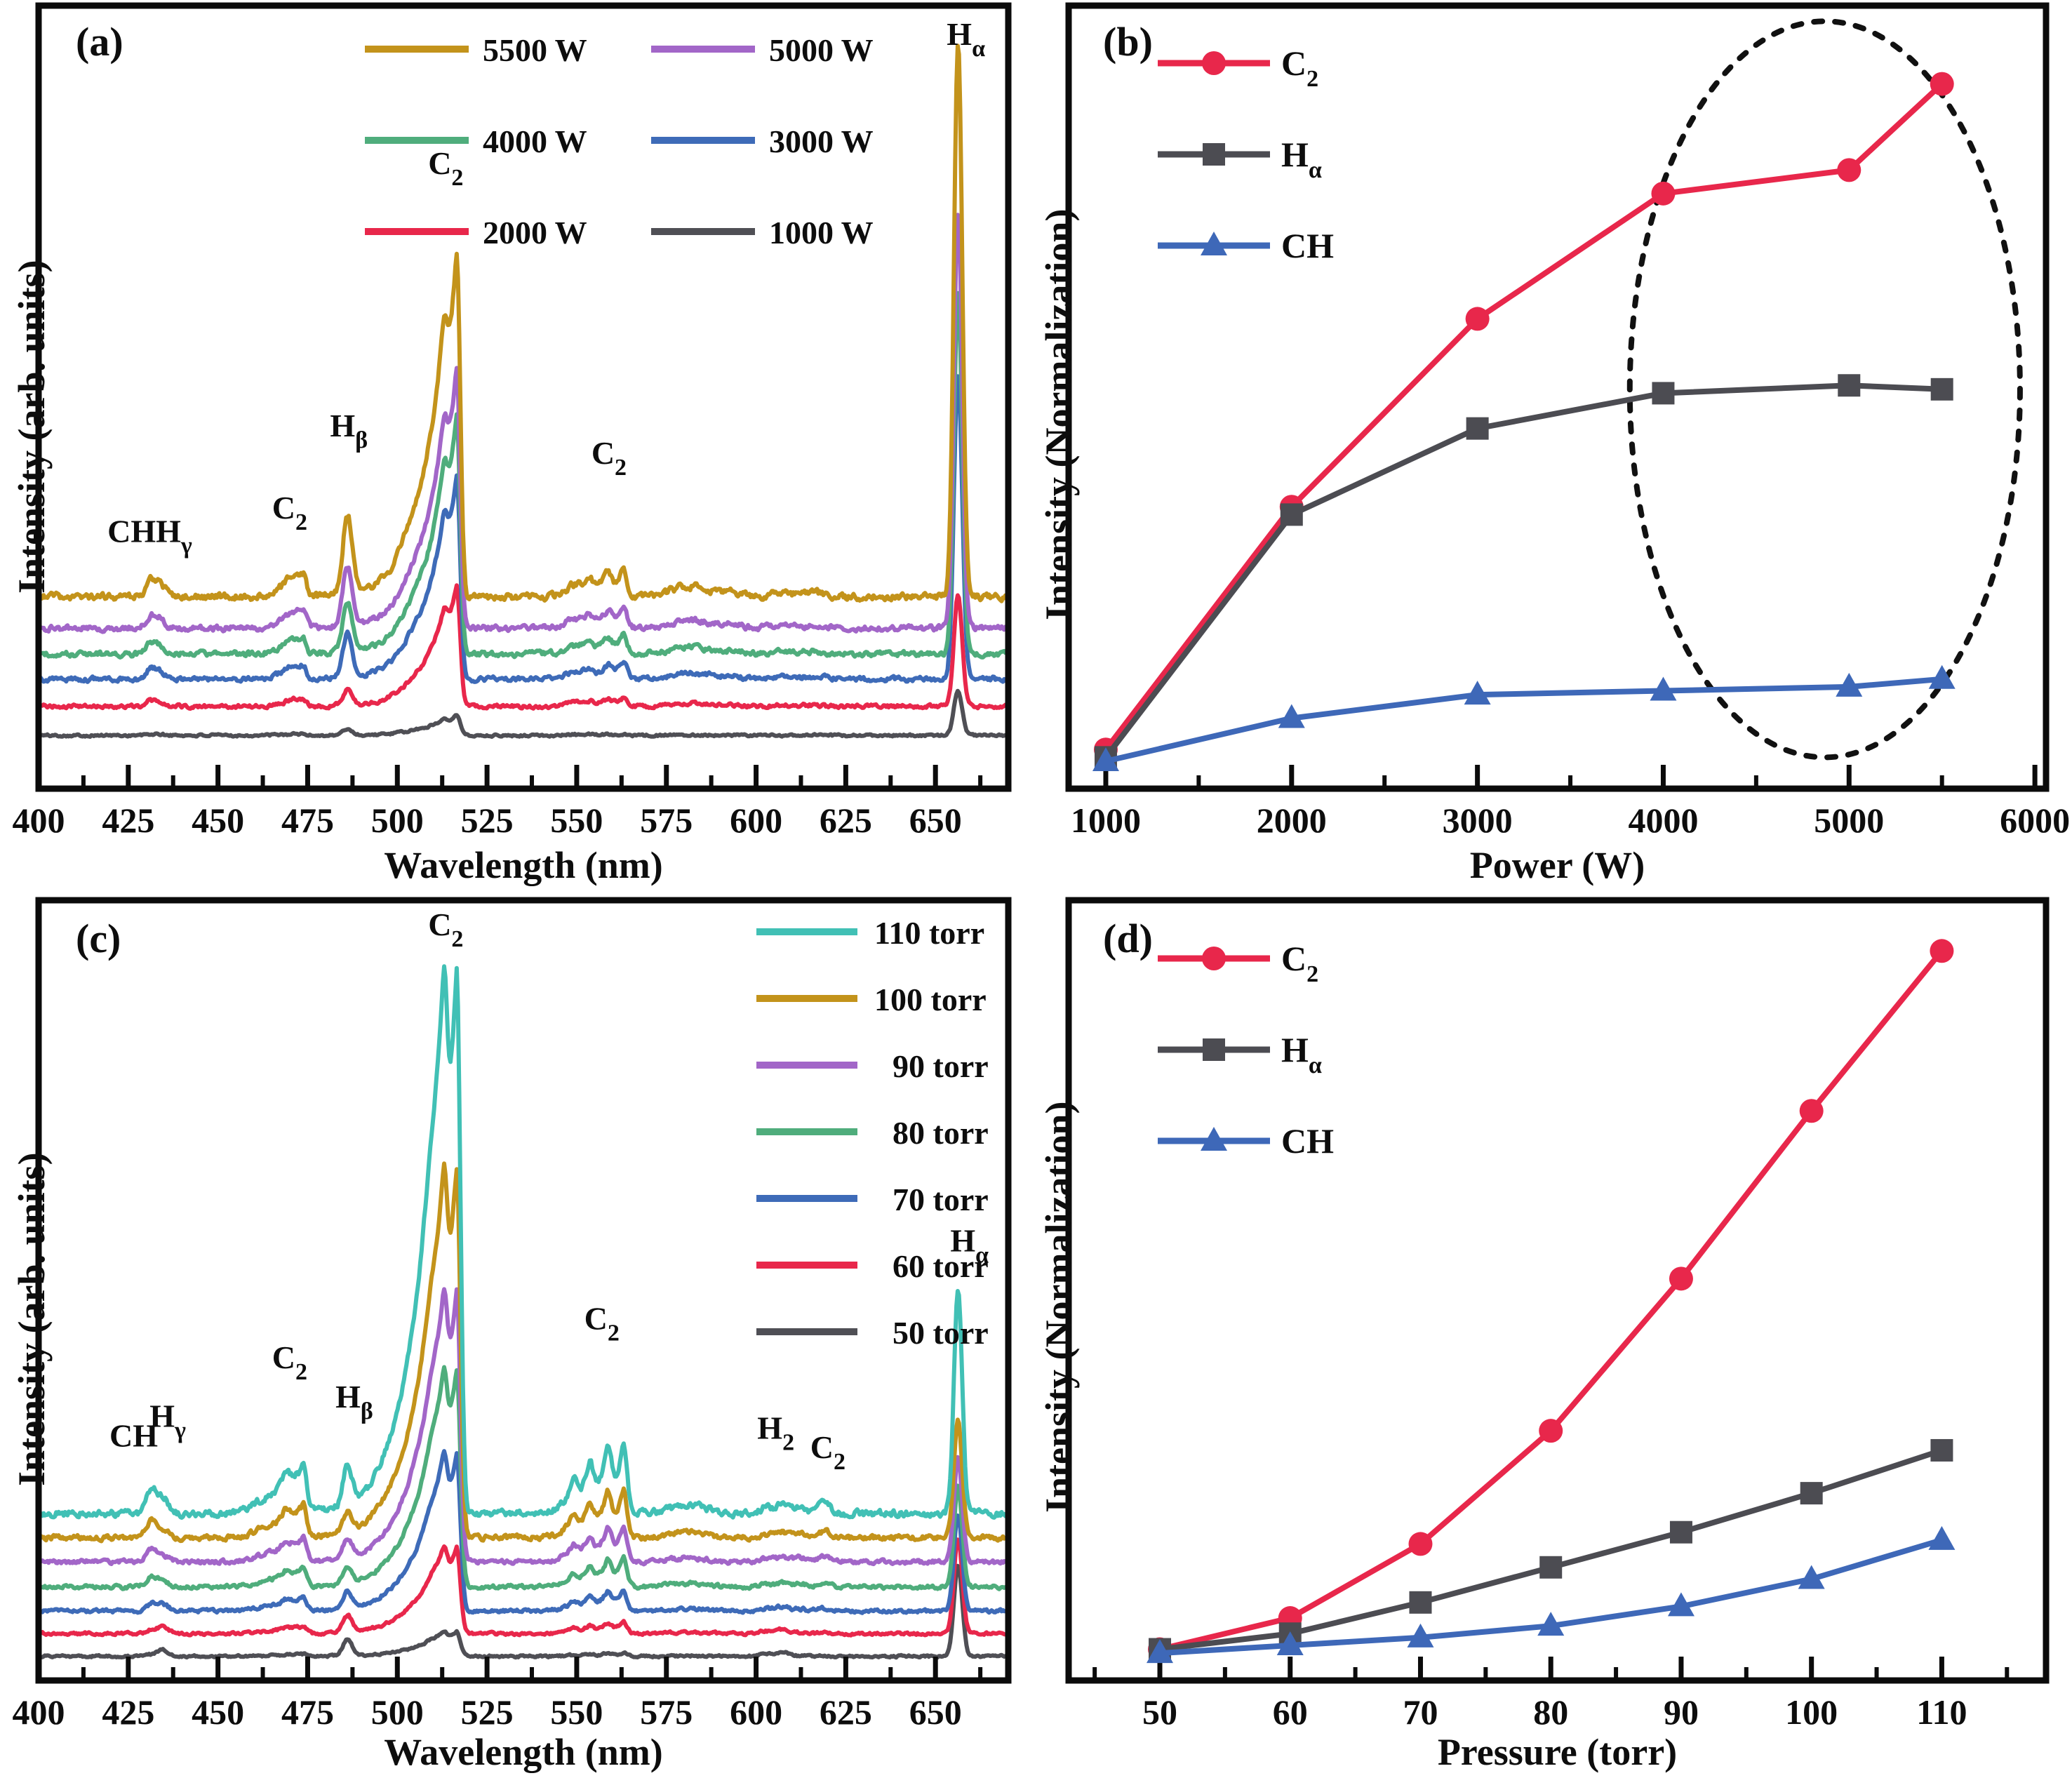 This screenshot has width=2072, height=1778. I want to click on x-axis-title-c: Wavelength (nm), so click(523, 1752).